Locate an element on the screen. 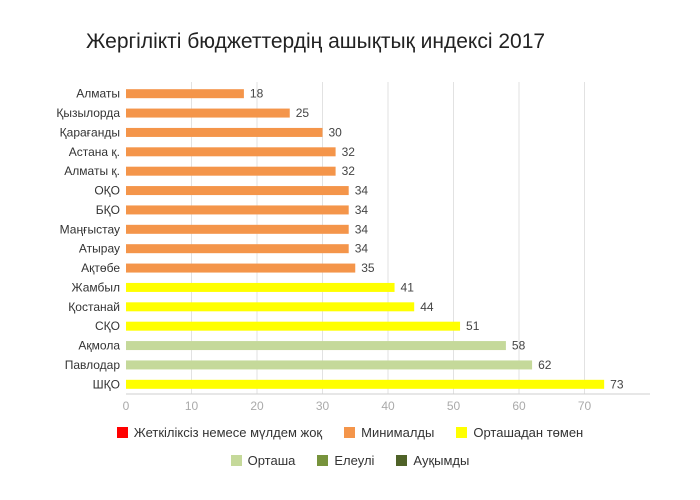 This screenshot has height=500, width=700. category-label: Алматы қ. is located at coordinates (92, 171).